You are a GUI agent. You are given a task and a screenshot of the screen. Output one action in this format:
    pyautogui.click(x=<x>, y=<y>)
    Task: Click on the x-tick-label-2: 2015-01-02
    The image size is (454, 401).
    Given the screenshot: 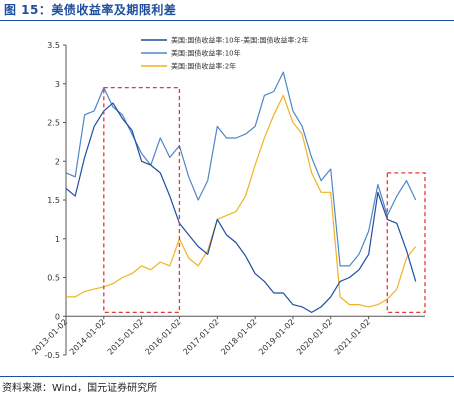 What is the action you would take?
    pyautogui.click(x=125, y=336)
    